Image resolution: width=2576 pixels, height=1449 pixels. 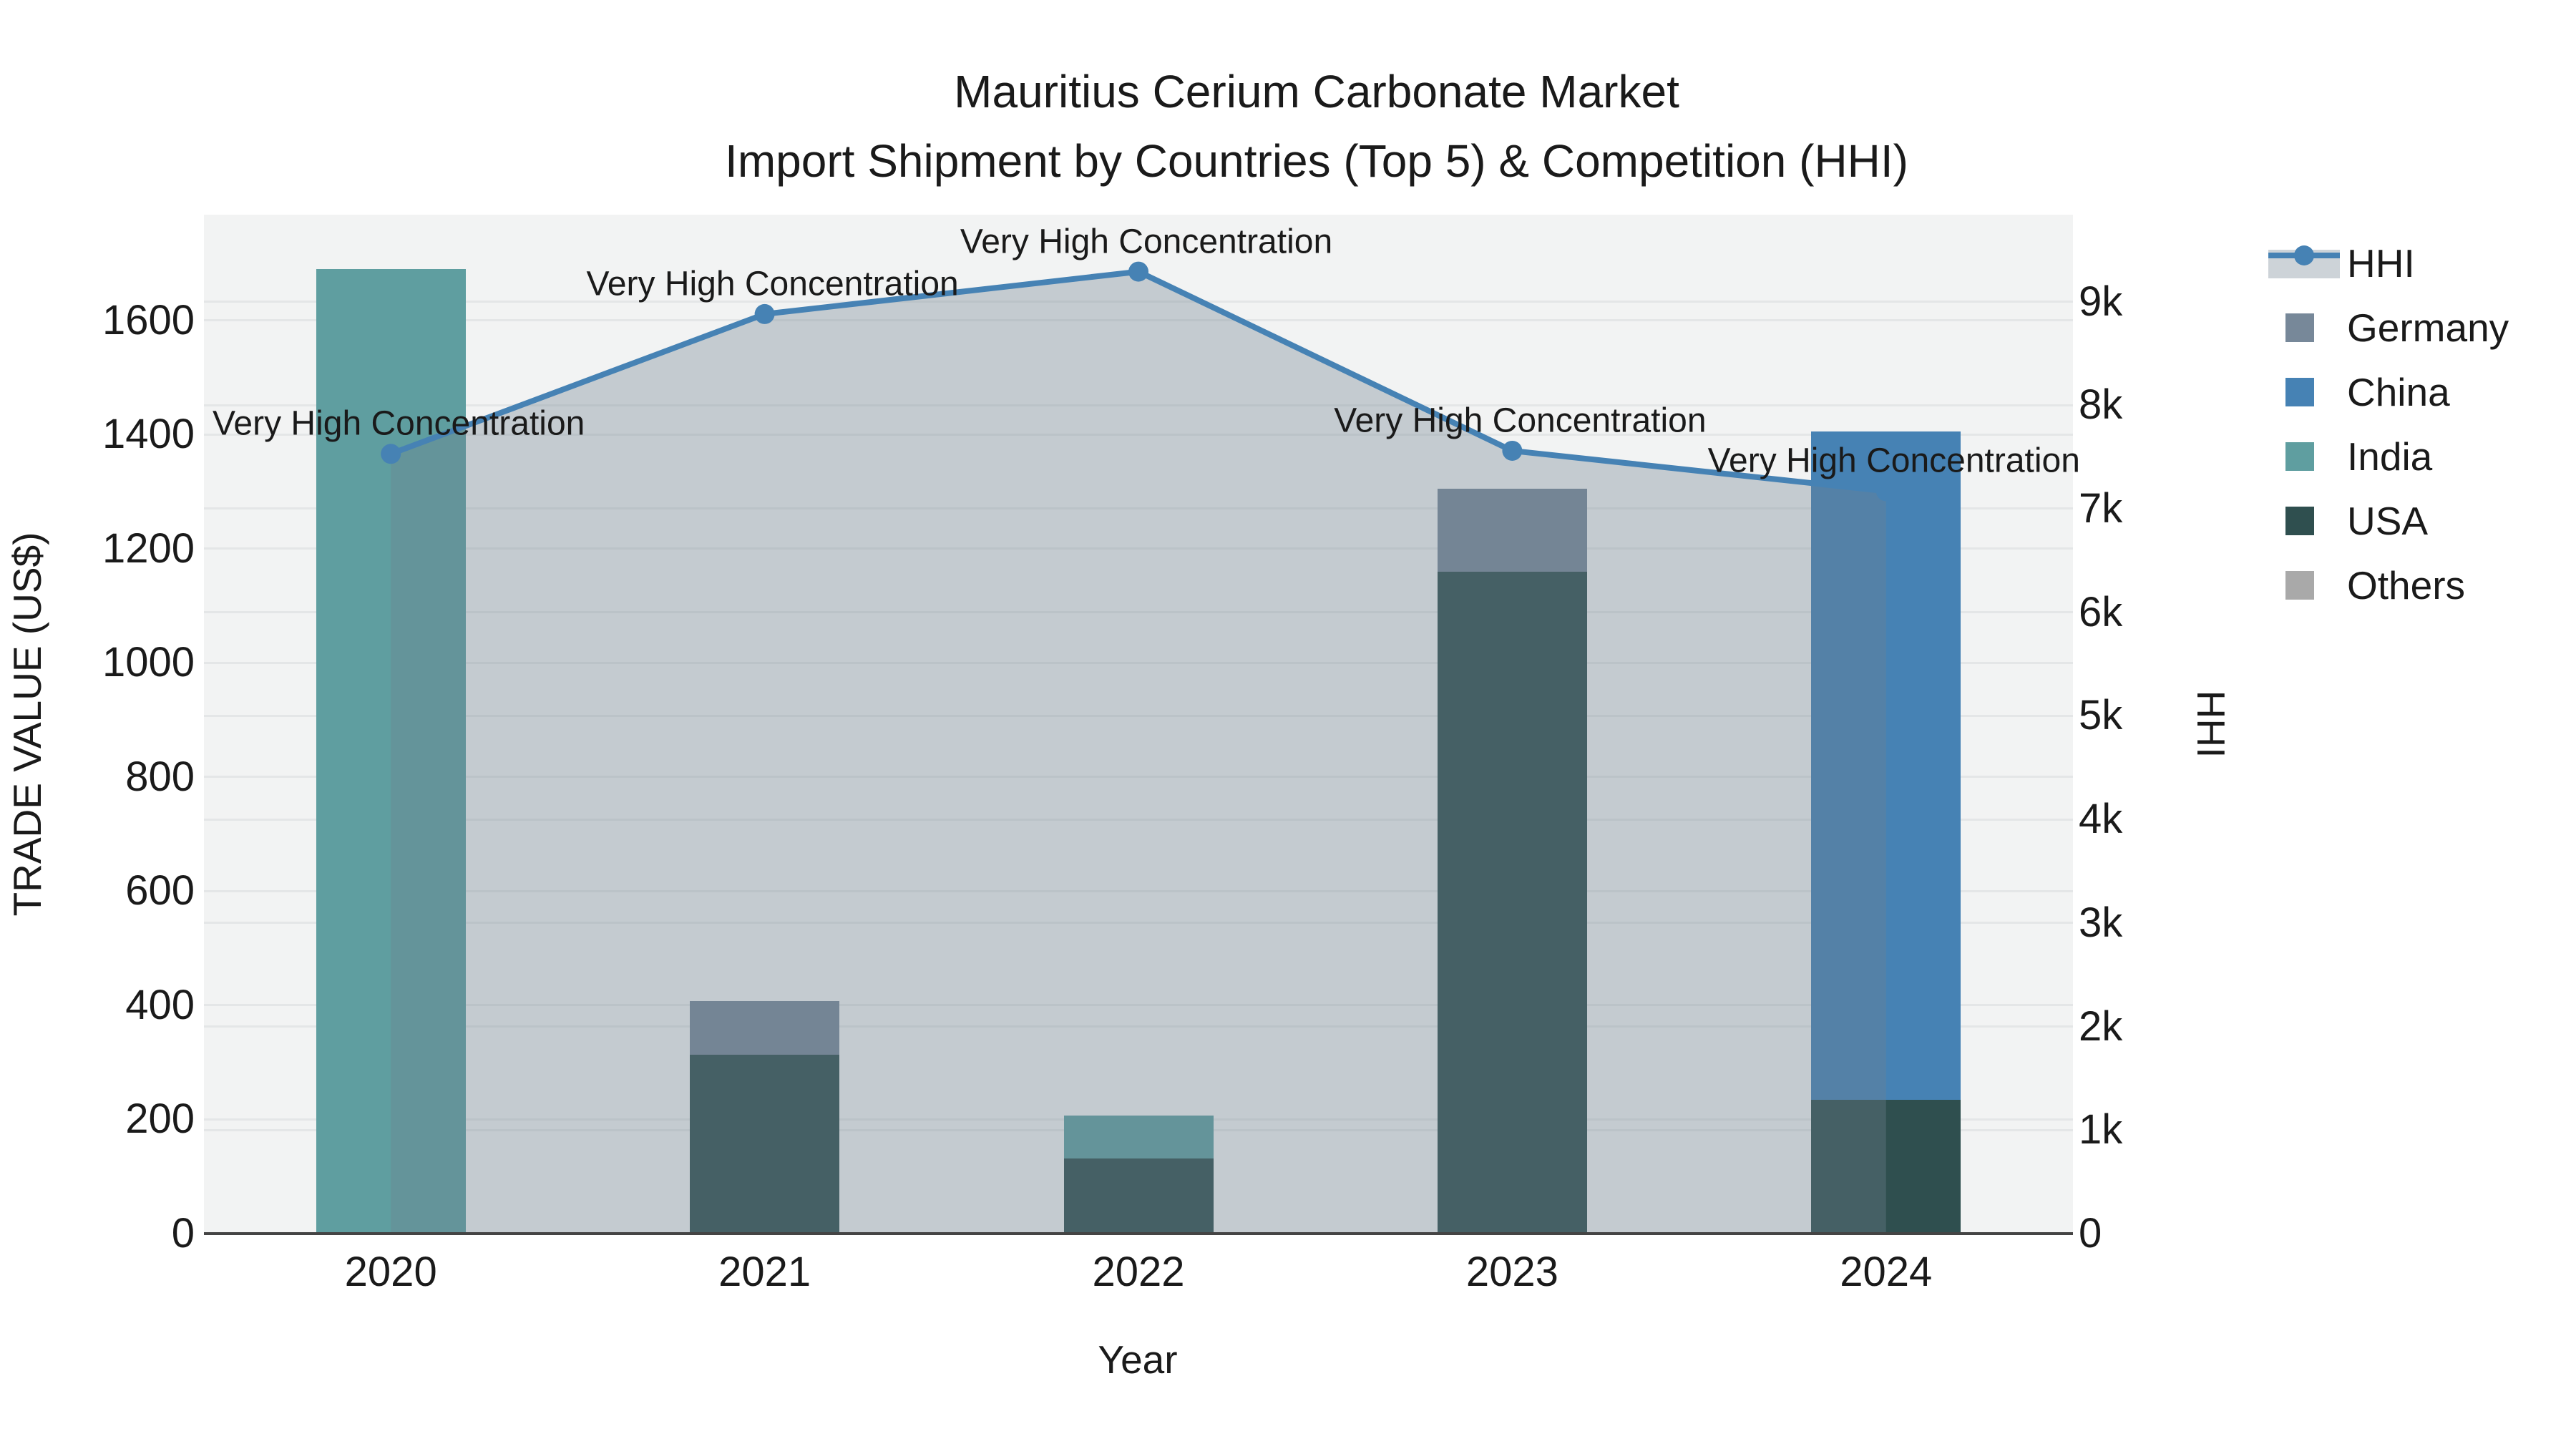 I want to click on legend-swatch-usa, so click(x=2299, y=521).